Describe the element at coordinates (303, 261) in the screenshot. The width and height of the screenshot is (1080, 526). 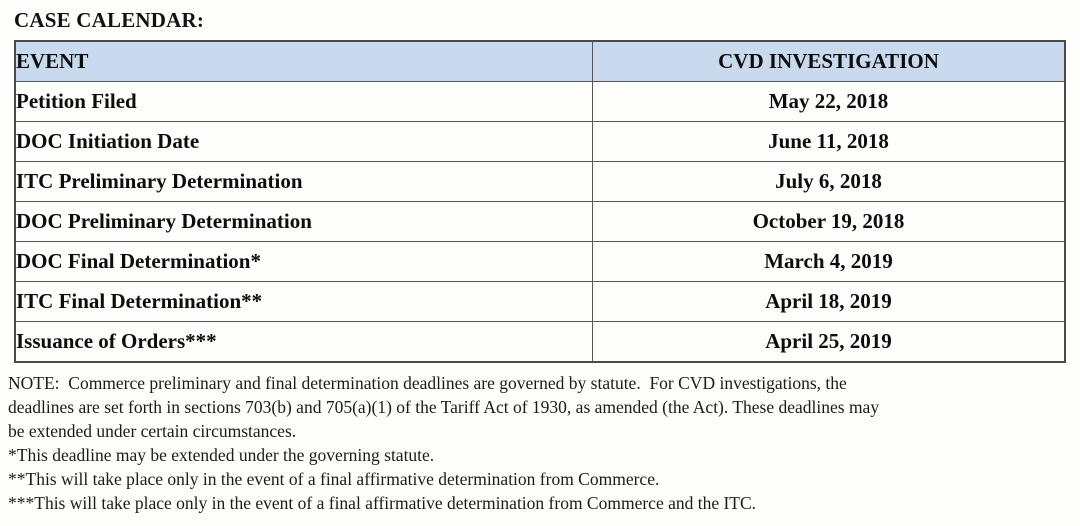
I see `event-cell: DOC Final Determination*` at that location.